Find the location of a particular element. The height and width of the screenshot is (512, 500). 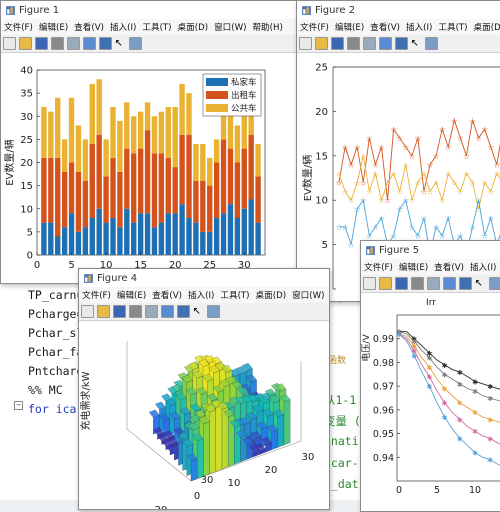

line-fold-icon: − is located at coordinates (18, 405).